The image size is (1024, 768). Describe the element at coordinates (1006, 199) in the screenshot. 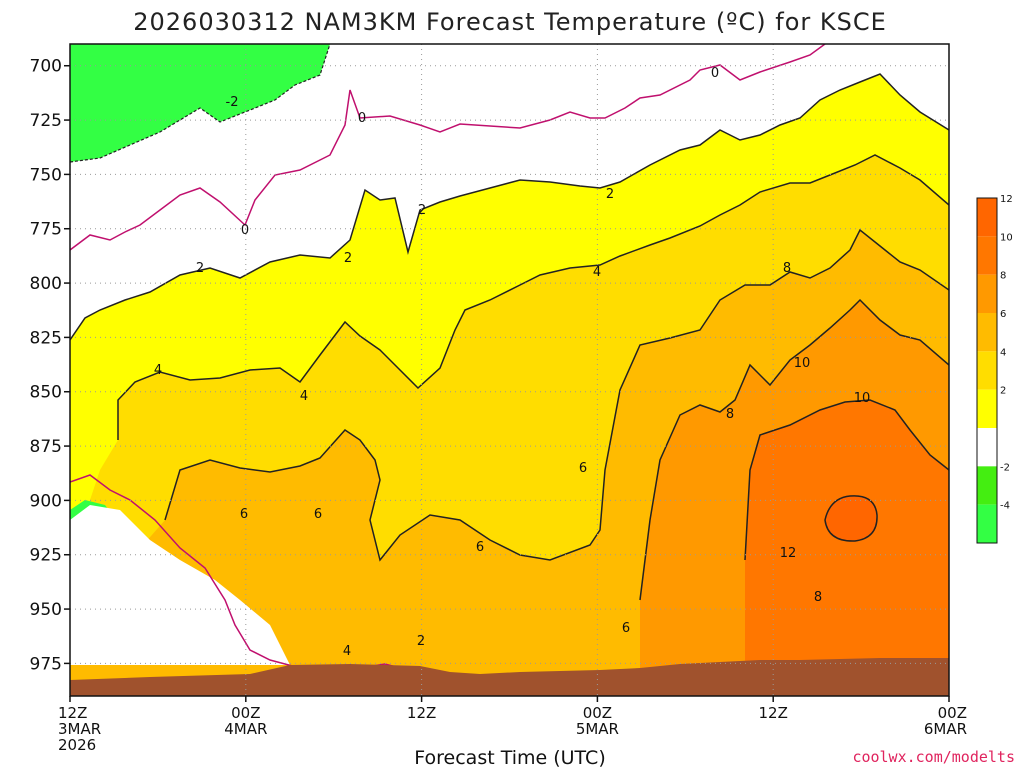

I see `colorbar-tick-label: 12` at that location.